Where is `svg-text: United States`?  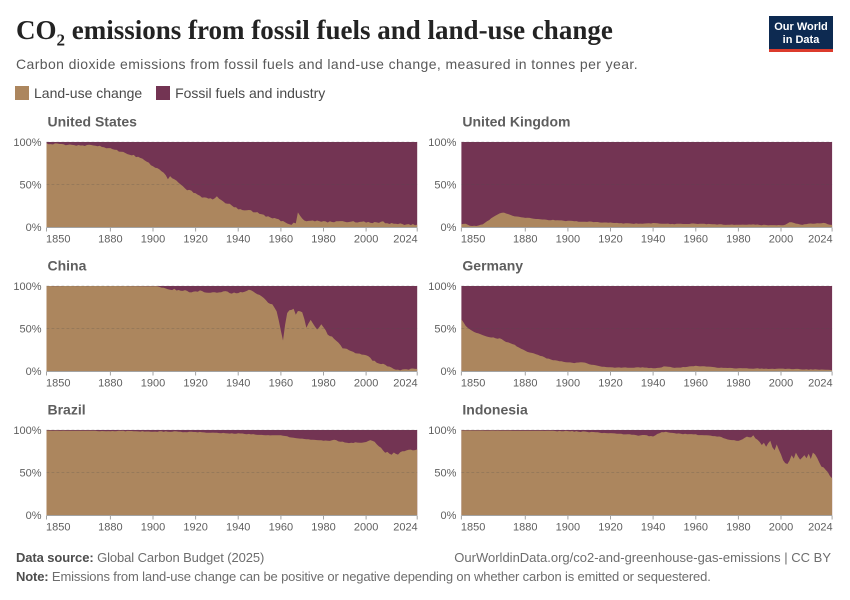
svg-text: United States is located at coordinates (93, 121).